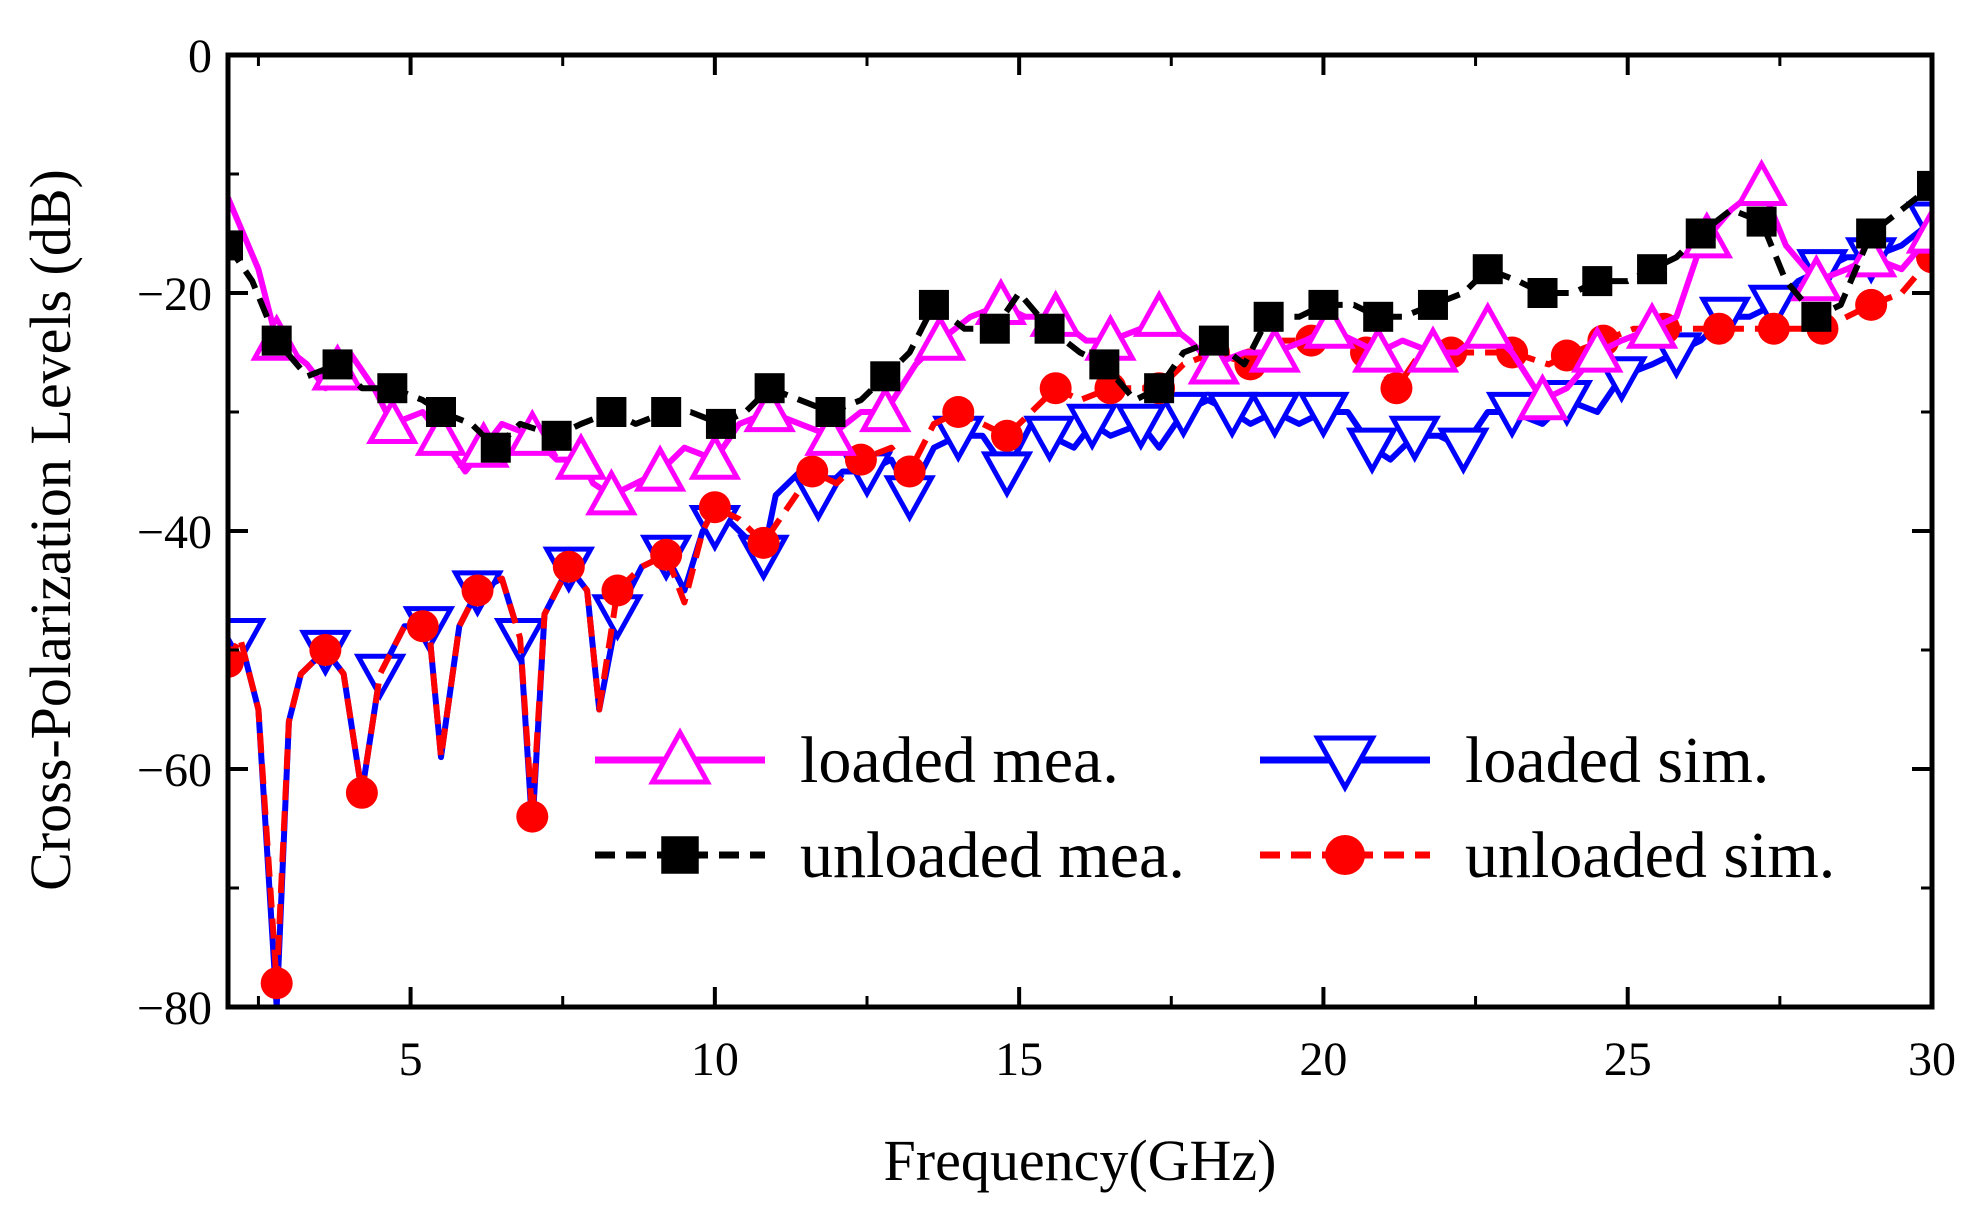 This screenshot has height=1230, width=1977. I want to click on x-tick-label: 15, so click(1019, 1059).